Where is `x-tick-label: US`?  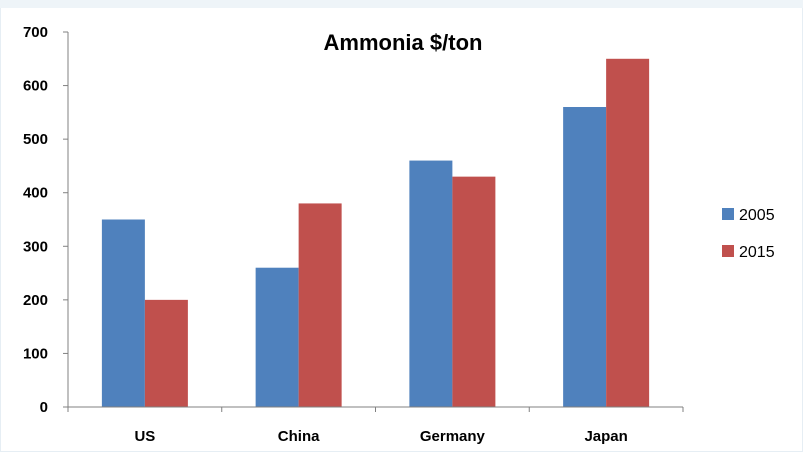 x-tick-label: US is located at coordinates (144, 436).